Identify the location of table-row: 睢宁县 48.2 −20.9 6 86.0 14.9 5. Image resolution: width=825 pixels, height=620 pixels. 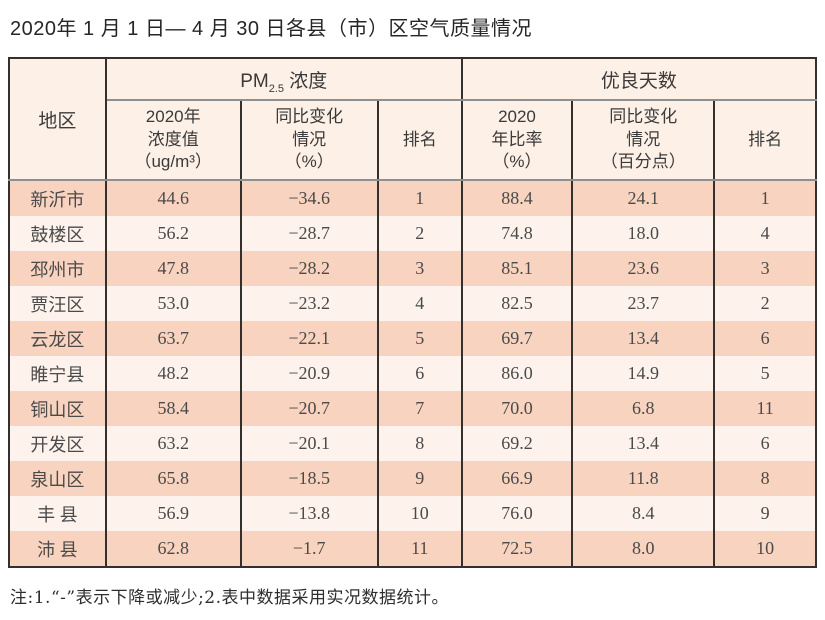
(412, 373).